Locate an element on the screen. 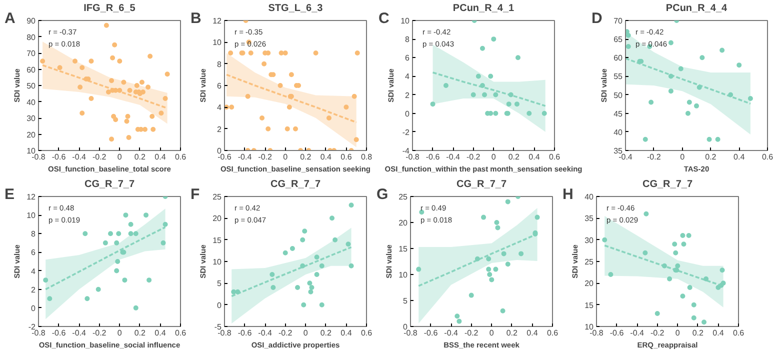 The height and width of the screenshot is (356, 779). y-tick-label: 15 is located at coordinates (403, 249).